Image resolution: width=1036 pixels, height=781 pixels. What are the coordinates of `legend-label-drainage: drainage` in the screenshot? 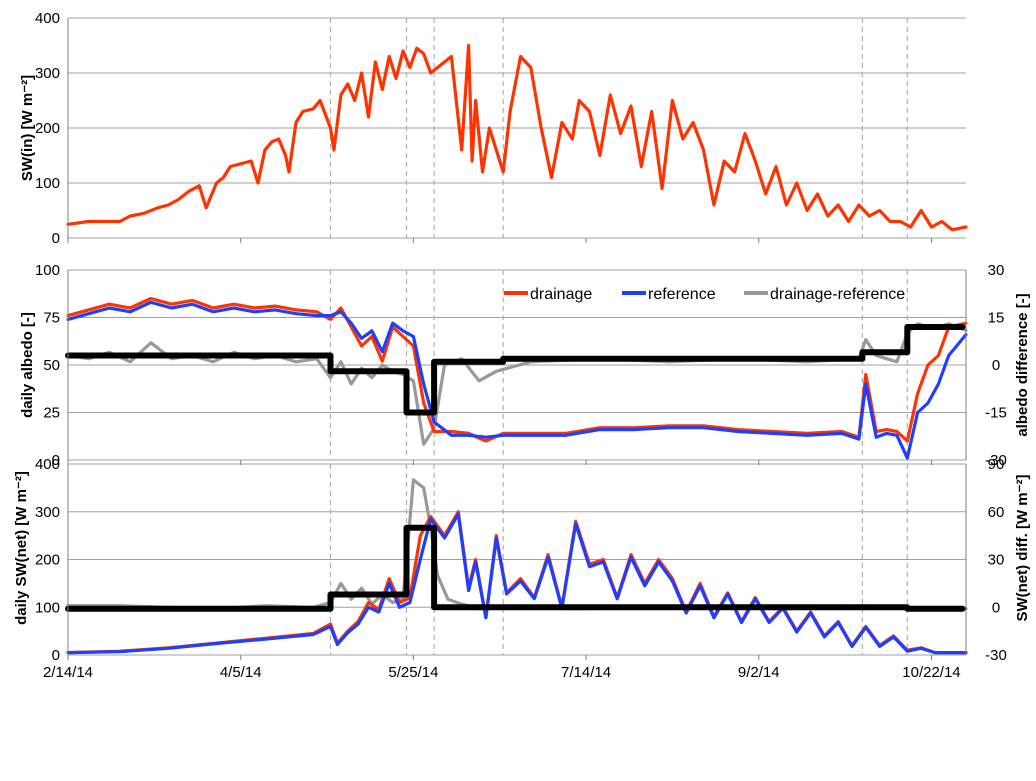 It's located at (561, 294).